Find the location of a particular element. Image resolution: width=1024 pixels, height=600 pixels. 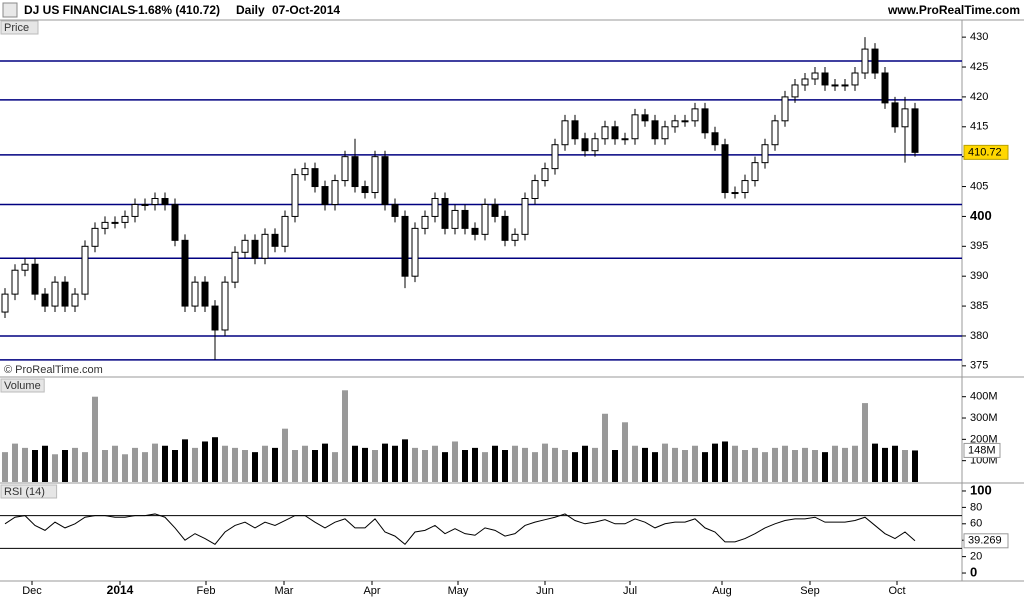

x-tick-label: Feb is located at coordinates (206, 591).